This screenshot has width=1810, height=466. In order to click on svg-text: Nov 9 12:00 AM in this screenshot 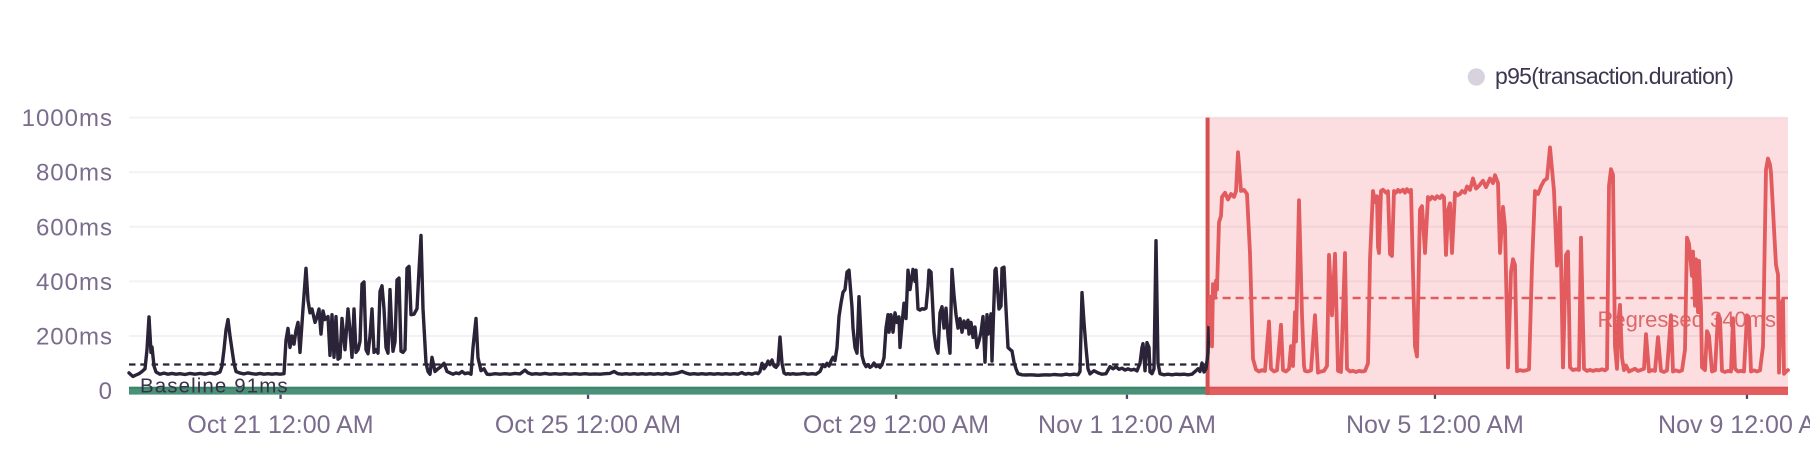, I will do `click(1734, 425)`.